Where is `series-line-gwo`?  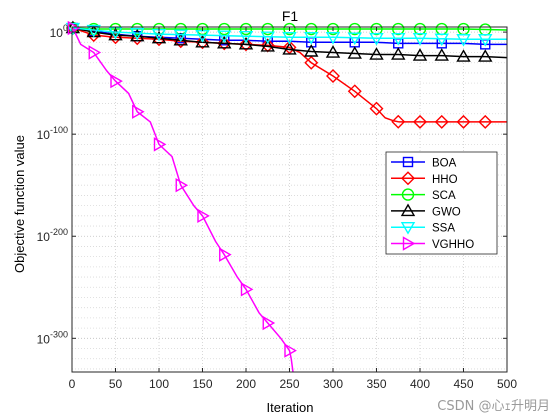 series-line-gwo is located at coordinates (290, 43).